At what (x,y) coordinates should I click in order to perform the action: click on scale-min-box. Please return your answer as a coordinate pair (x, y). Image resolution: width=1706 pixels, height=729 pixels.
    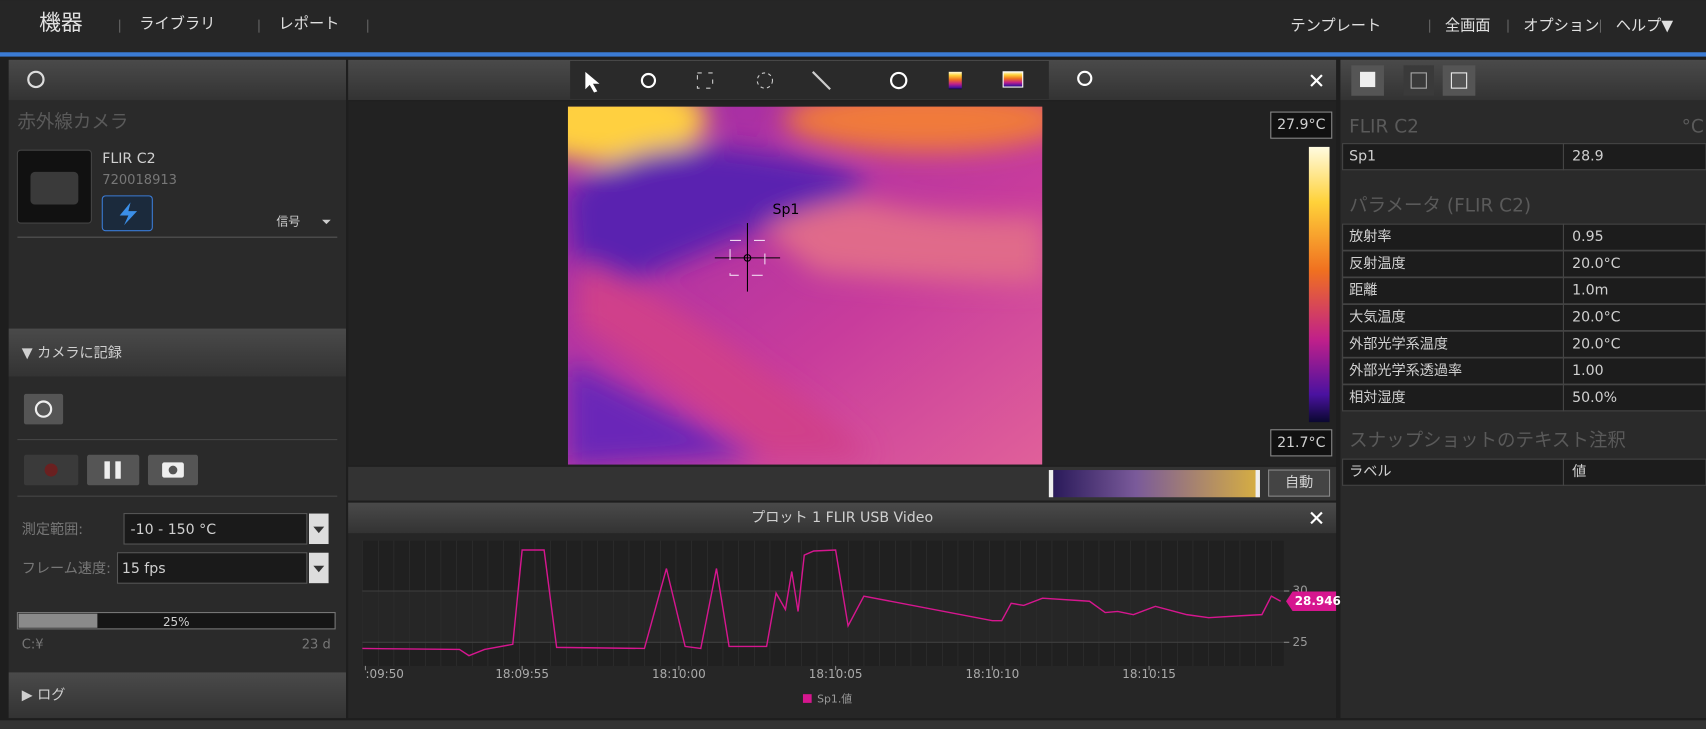
    Looking at the image, I should click on (1301, 443).